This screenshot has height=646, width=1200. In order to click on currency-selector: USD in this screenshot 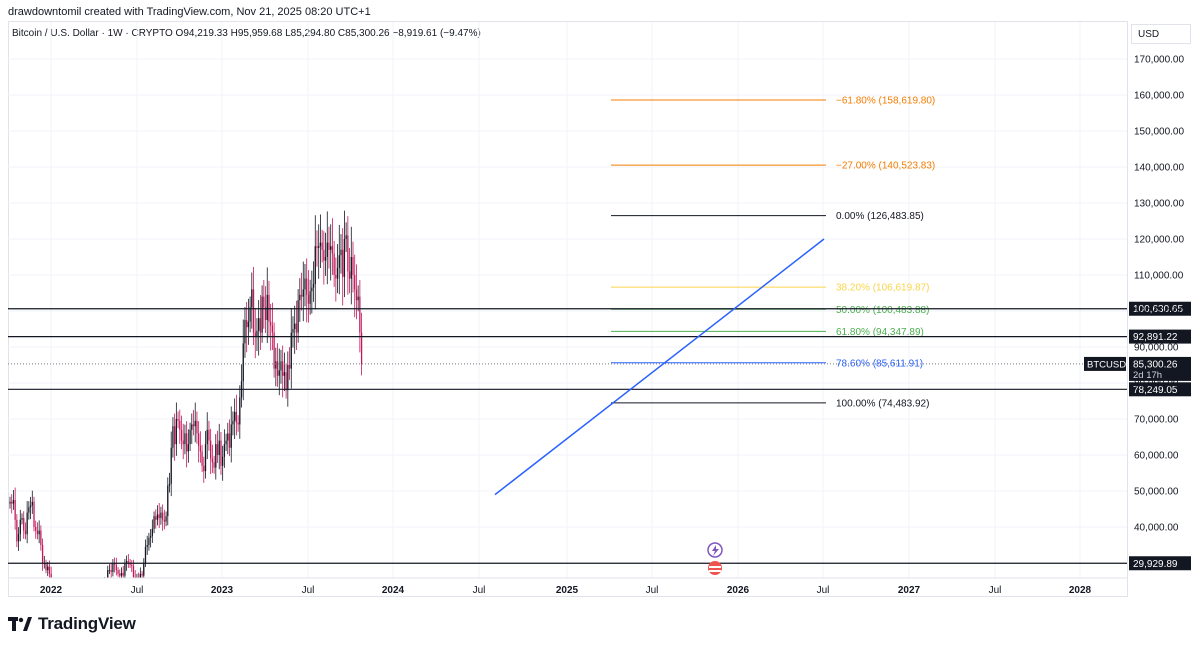, I will do `click(1161, 34)`.